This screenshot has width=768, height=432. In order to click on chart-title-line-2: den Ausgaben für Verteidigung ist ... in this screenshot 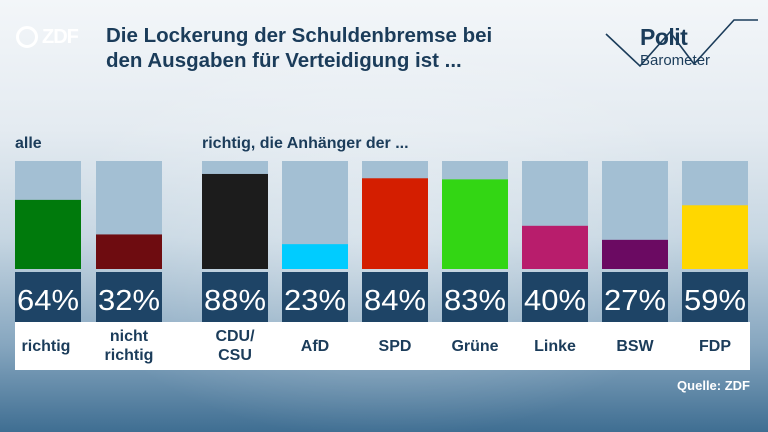, I will do `click(284, 60)`.